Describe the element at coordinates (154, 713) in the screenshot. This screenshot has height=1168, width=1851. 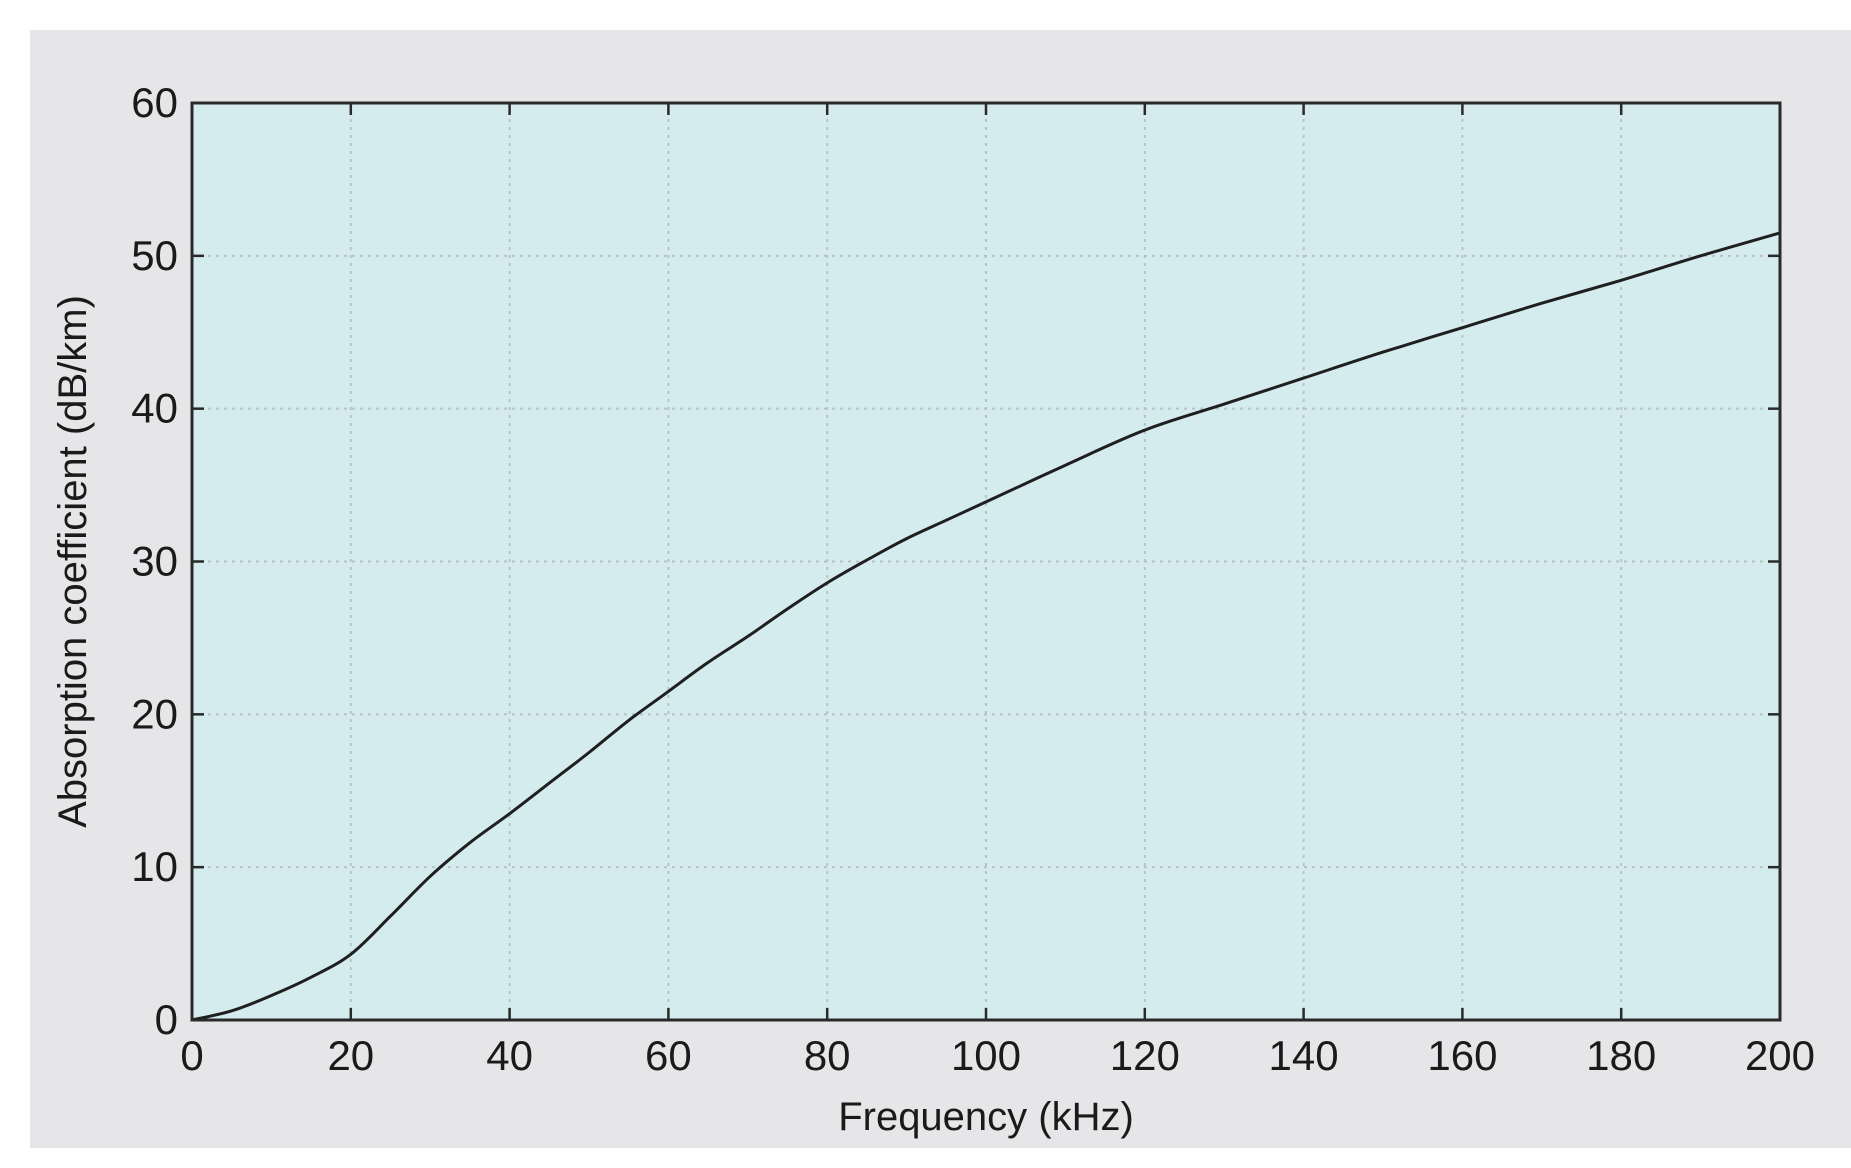
I see `y-tick-label: 20` at that location.